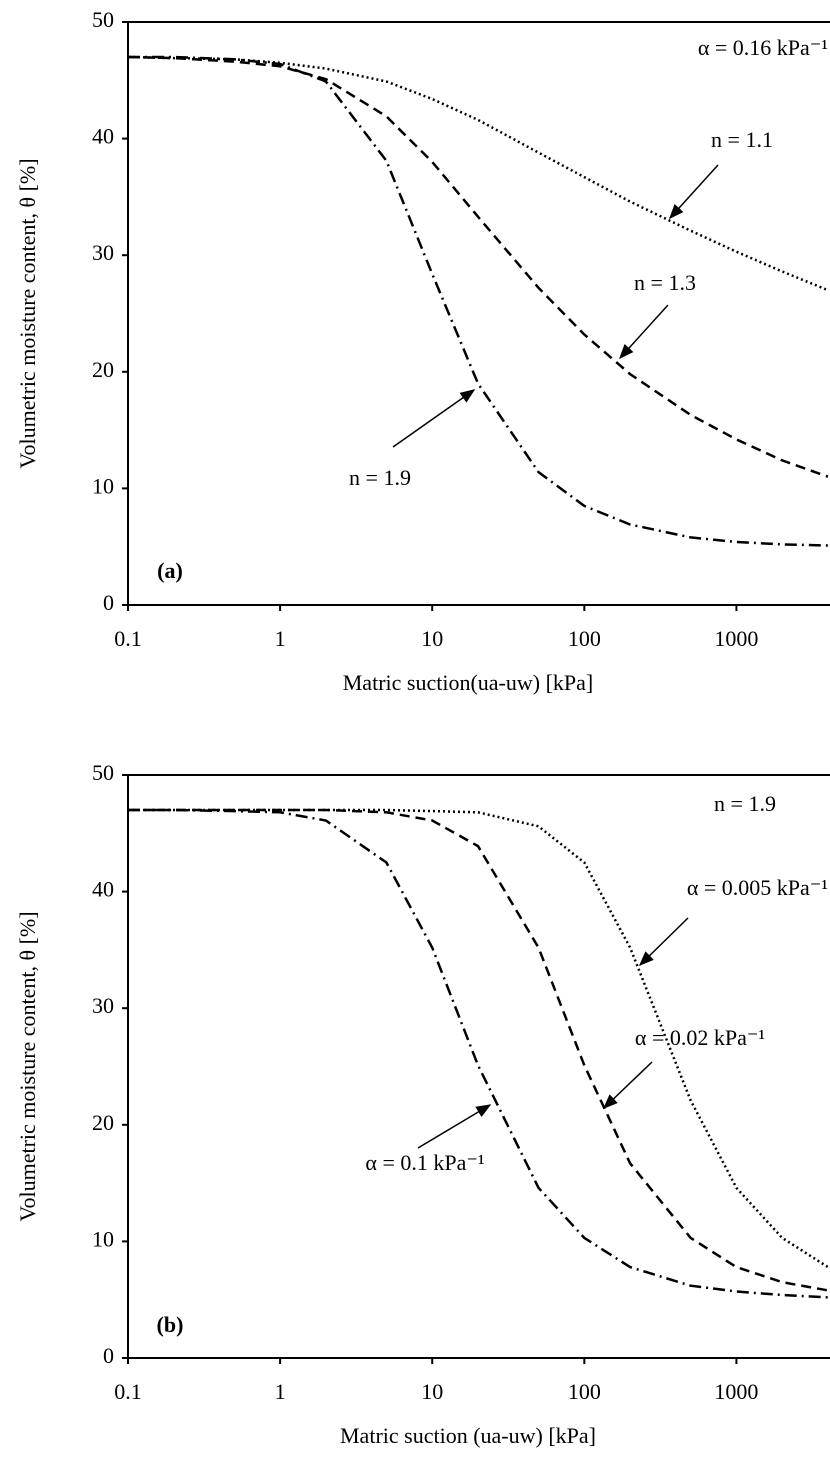 The image size is (830, 1458). What do you see at coordinates (700, 1037) in the screenshot?
I see `annotation: α = 0.02 kPa⁻¹` at bounding box center [700, 1037].